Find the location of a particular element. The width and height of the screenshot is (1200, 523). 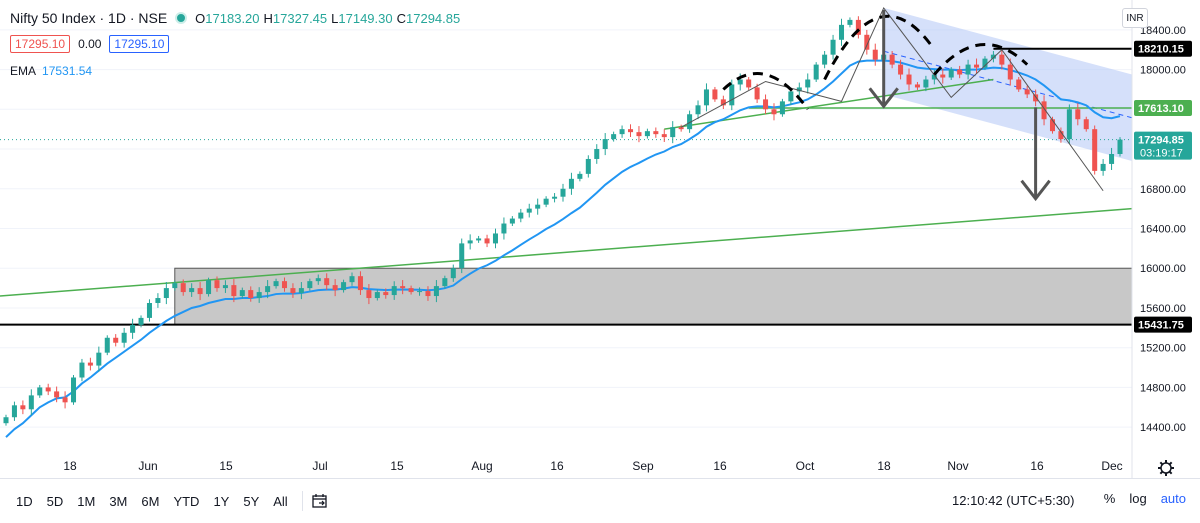

date-range-buttons: 1D 5D 1M 3M 6M YTD 1Y 5Y All is located at coordinates (152, 501).